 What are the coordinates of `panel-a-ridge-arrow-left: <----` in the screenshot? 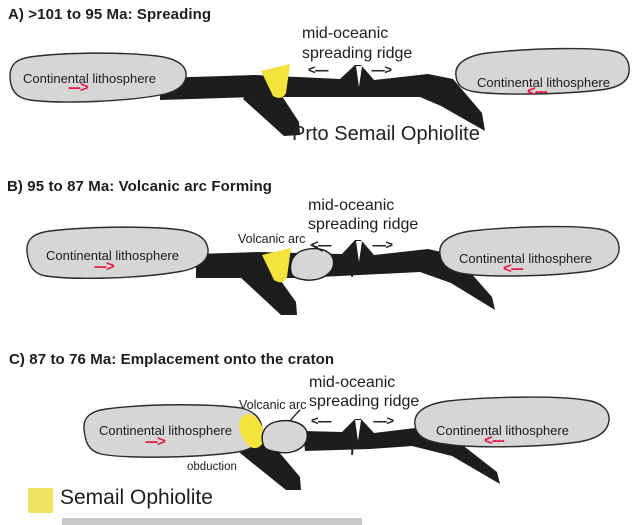 It's located at (318, 69).